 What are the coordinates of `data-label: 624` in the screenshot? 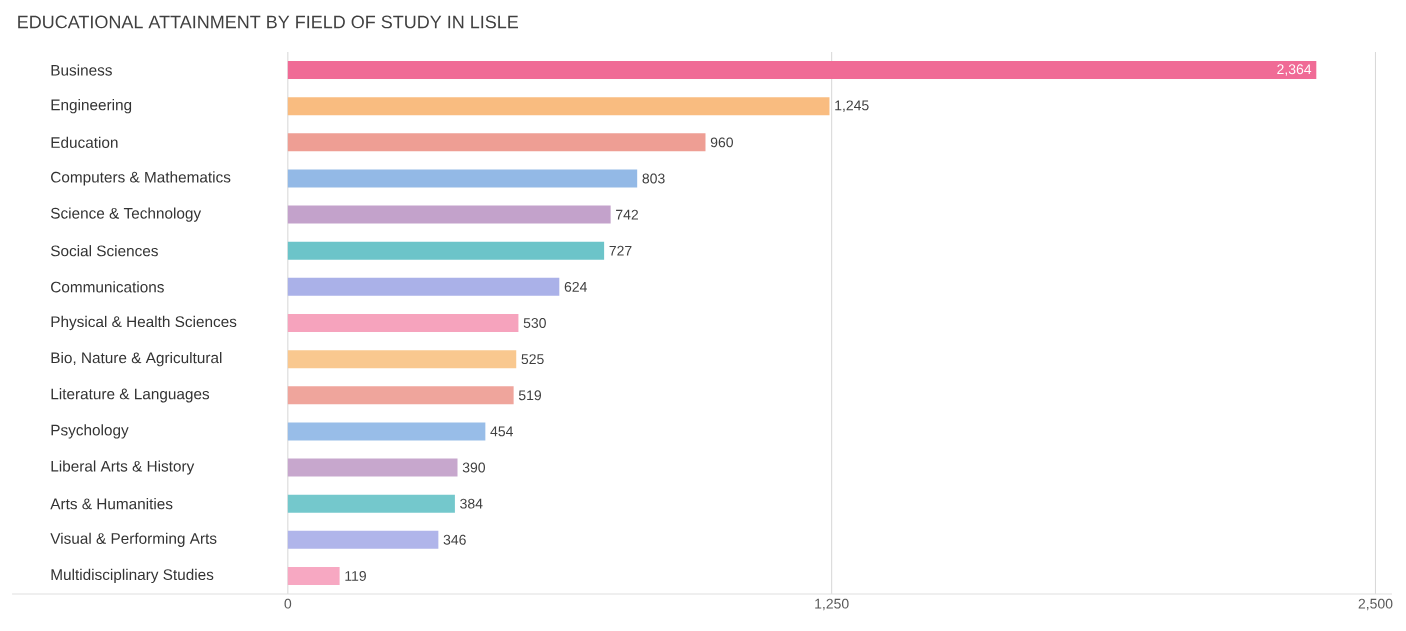 It's located at (575, 286).